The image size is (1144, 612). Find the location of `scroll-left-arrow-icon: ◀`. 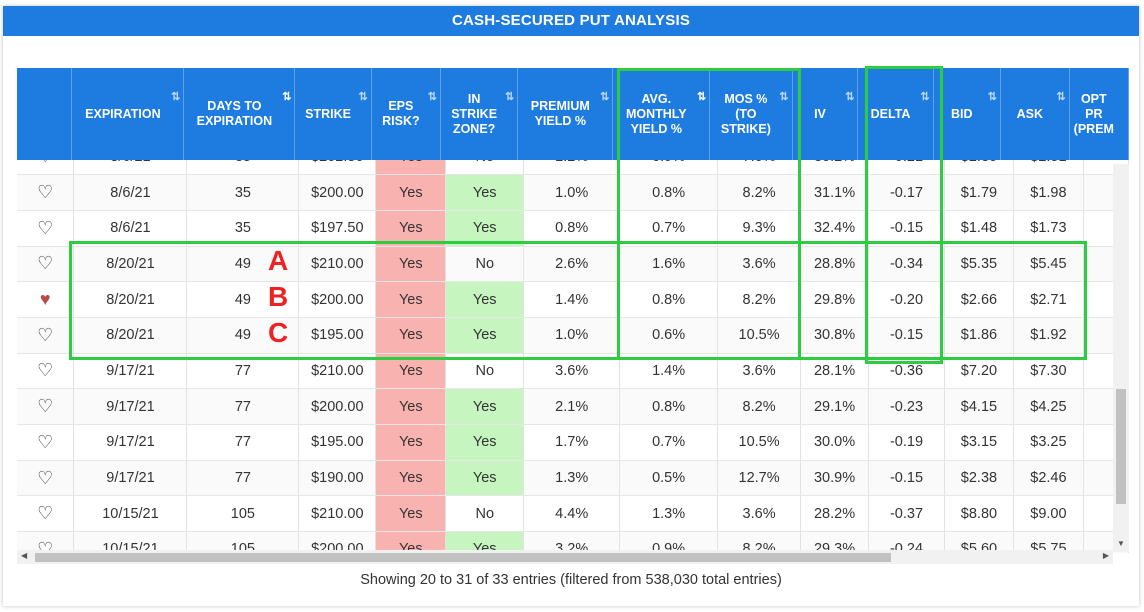

scroll-left-arrow-icon: ◀ is located at coordinates (24, 555).